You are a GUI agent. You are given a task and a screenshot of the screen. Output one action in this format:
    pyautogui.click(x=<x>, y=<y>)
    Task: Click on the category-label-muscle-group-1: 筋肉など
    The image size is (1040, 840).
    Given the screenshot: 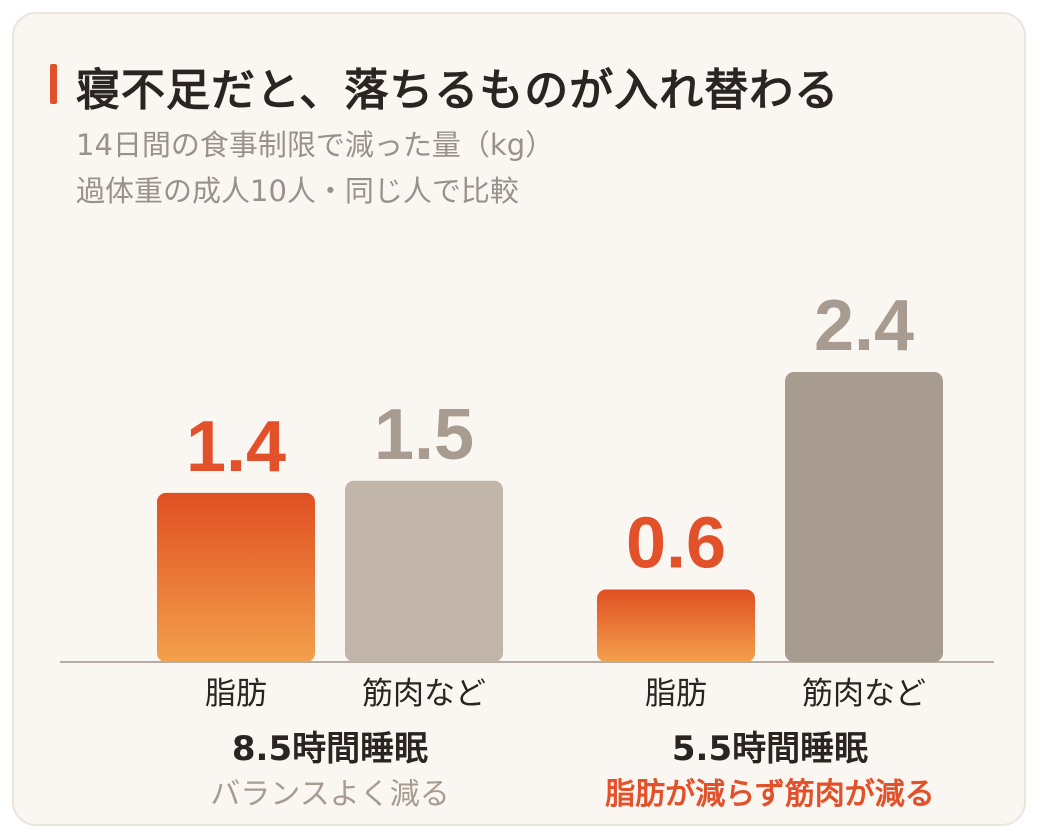 What is the action you would take?
    pyautogui.click(x=424, y=694)
    